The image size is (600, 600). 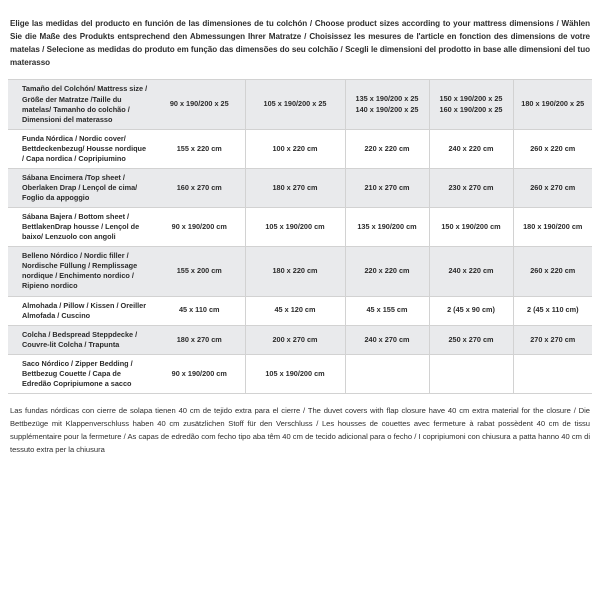 I want to click on header-col-0: 90 x 190/200 x 25, so click(x=200, y=104).